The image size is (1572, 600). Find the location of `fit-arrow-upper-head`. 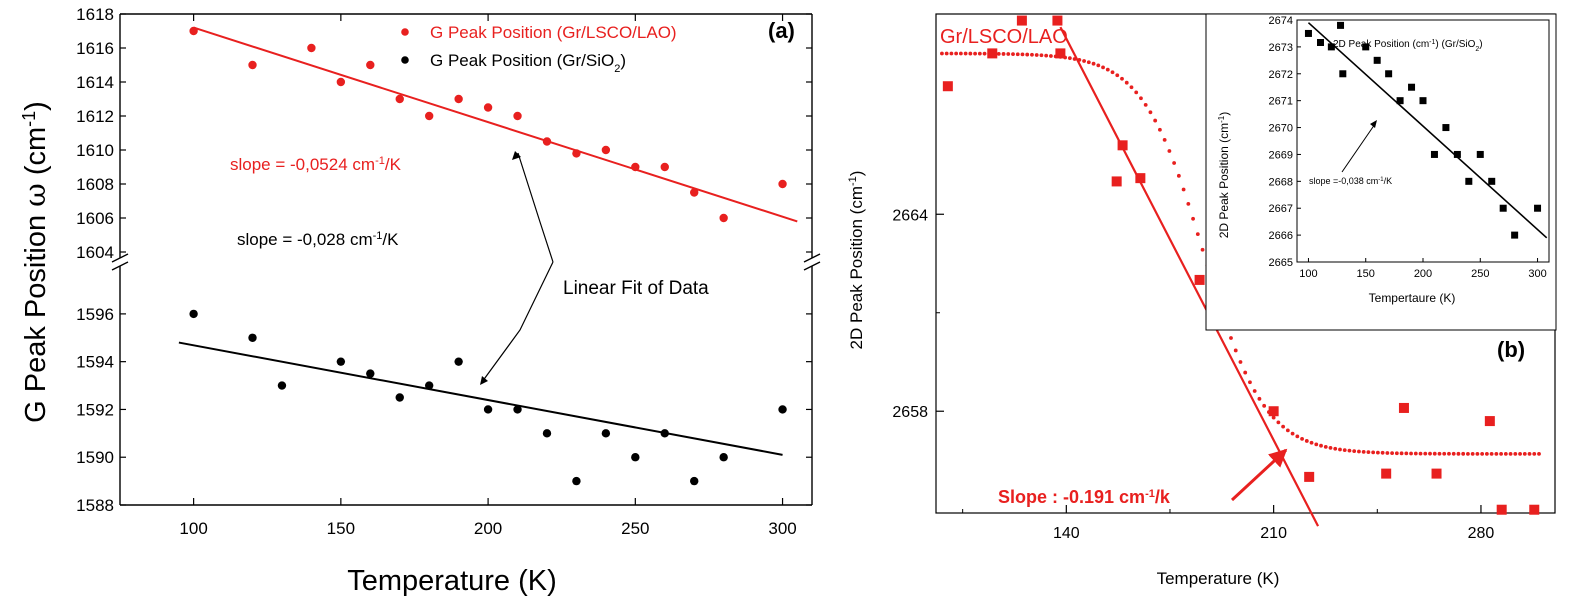

fit-arrow-upper-head is located at coordinates (516, 155).